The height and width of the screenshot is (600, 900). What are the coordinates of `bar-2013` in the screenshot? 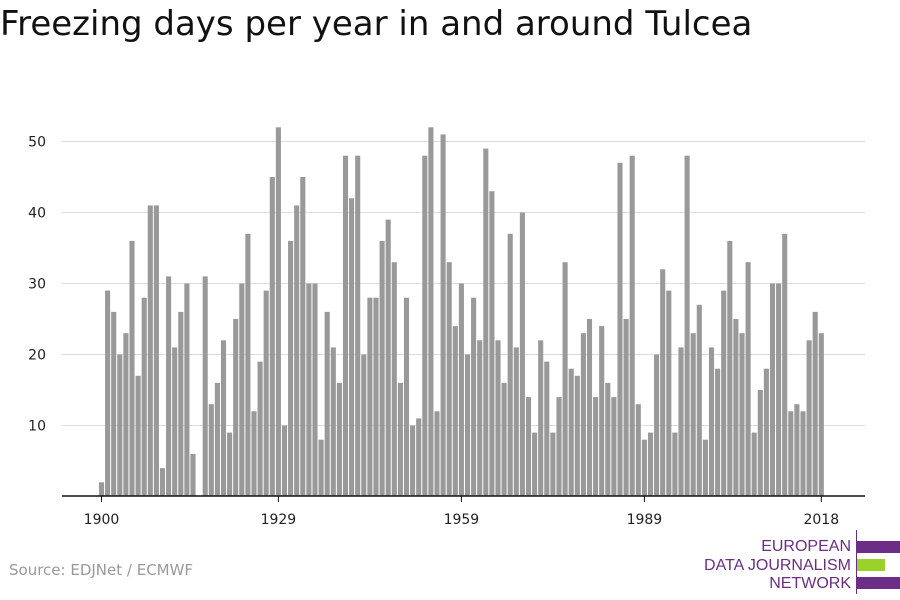 It's located at (791, 453).